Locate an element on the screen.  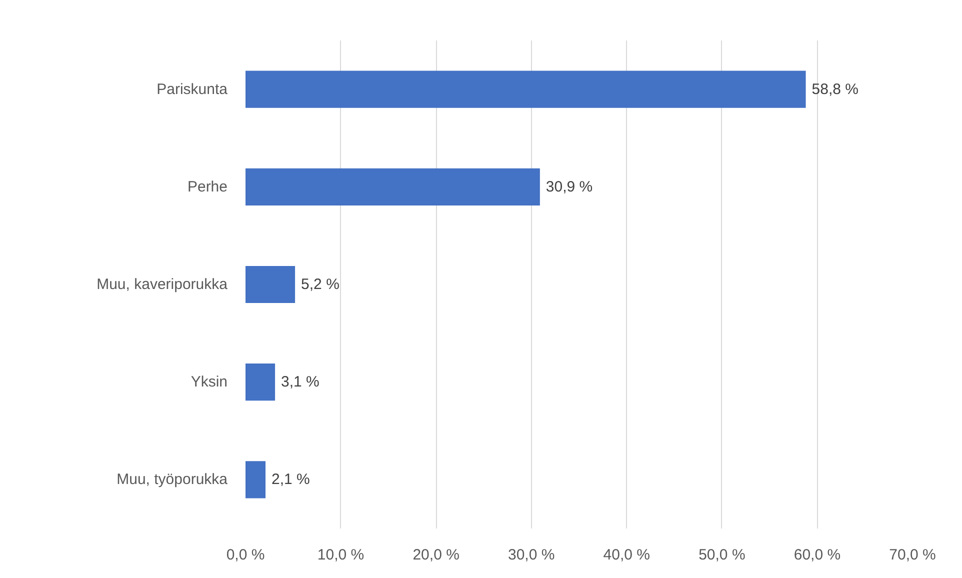
data-label: 30,9 % is located at coordinates (569, 187).